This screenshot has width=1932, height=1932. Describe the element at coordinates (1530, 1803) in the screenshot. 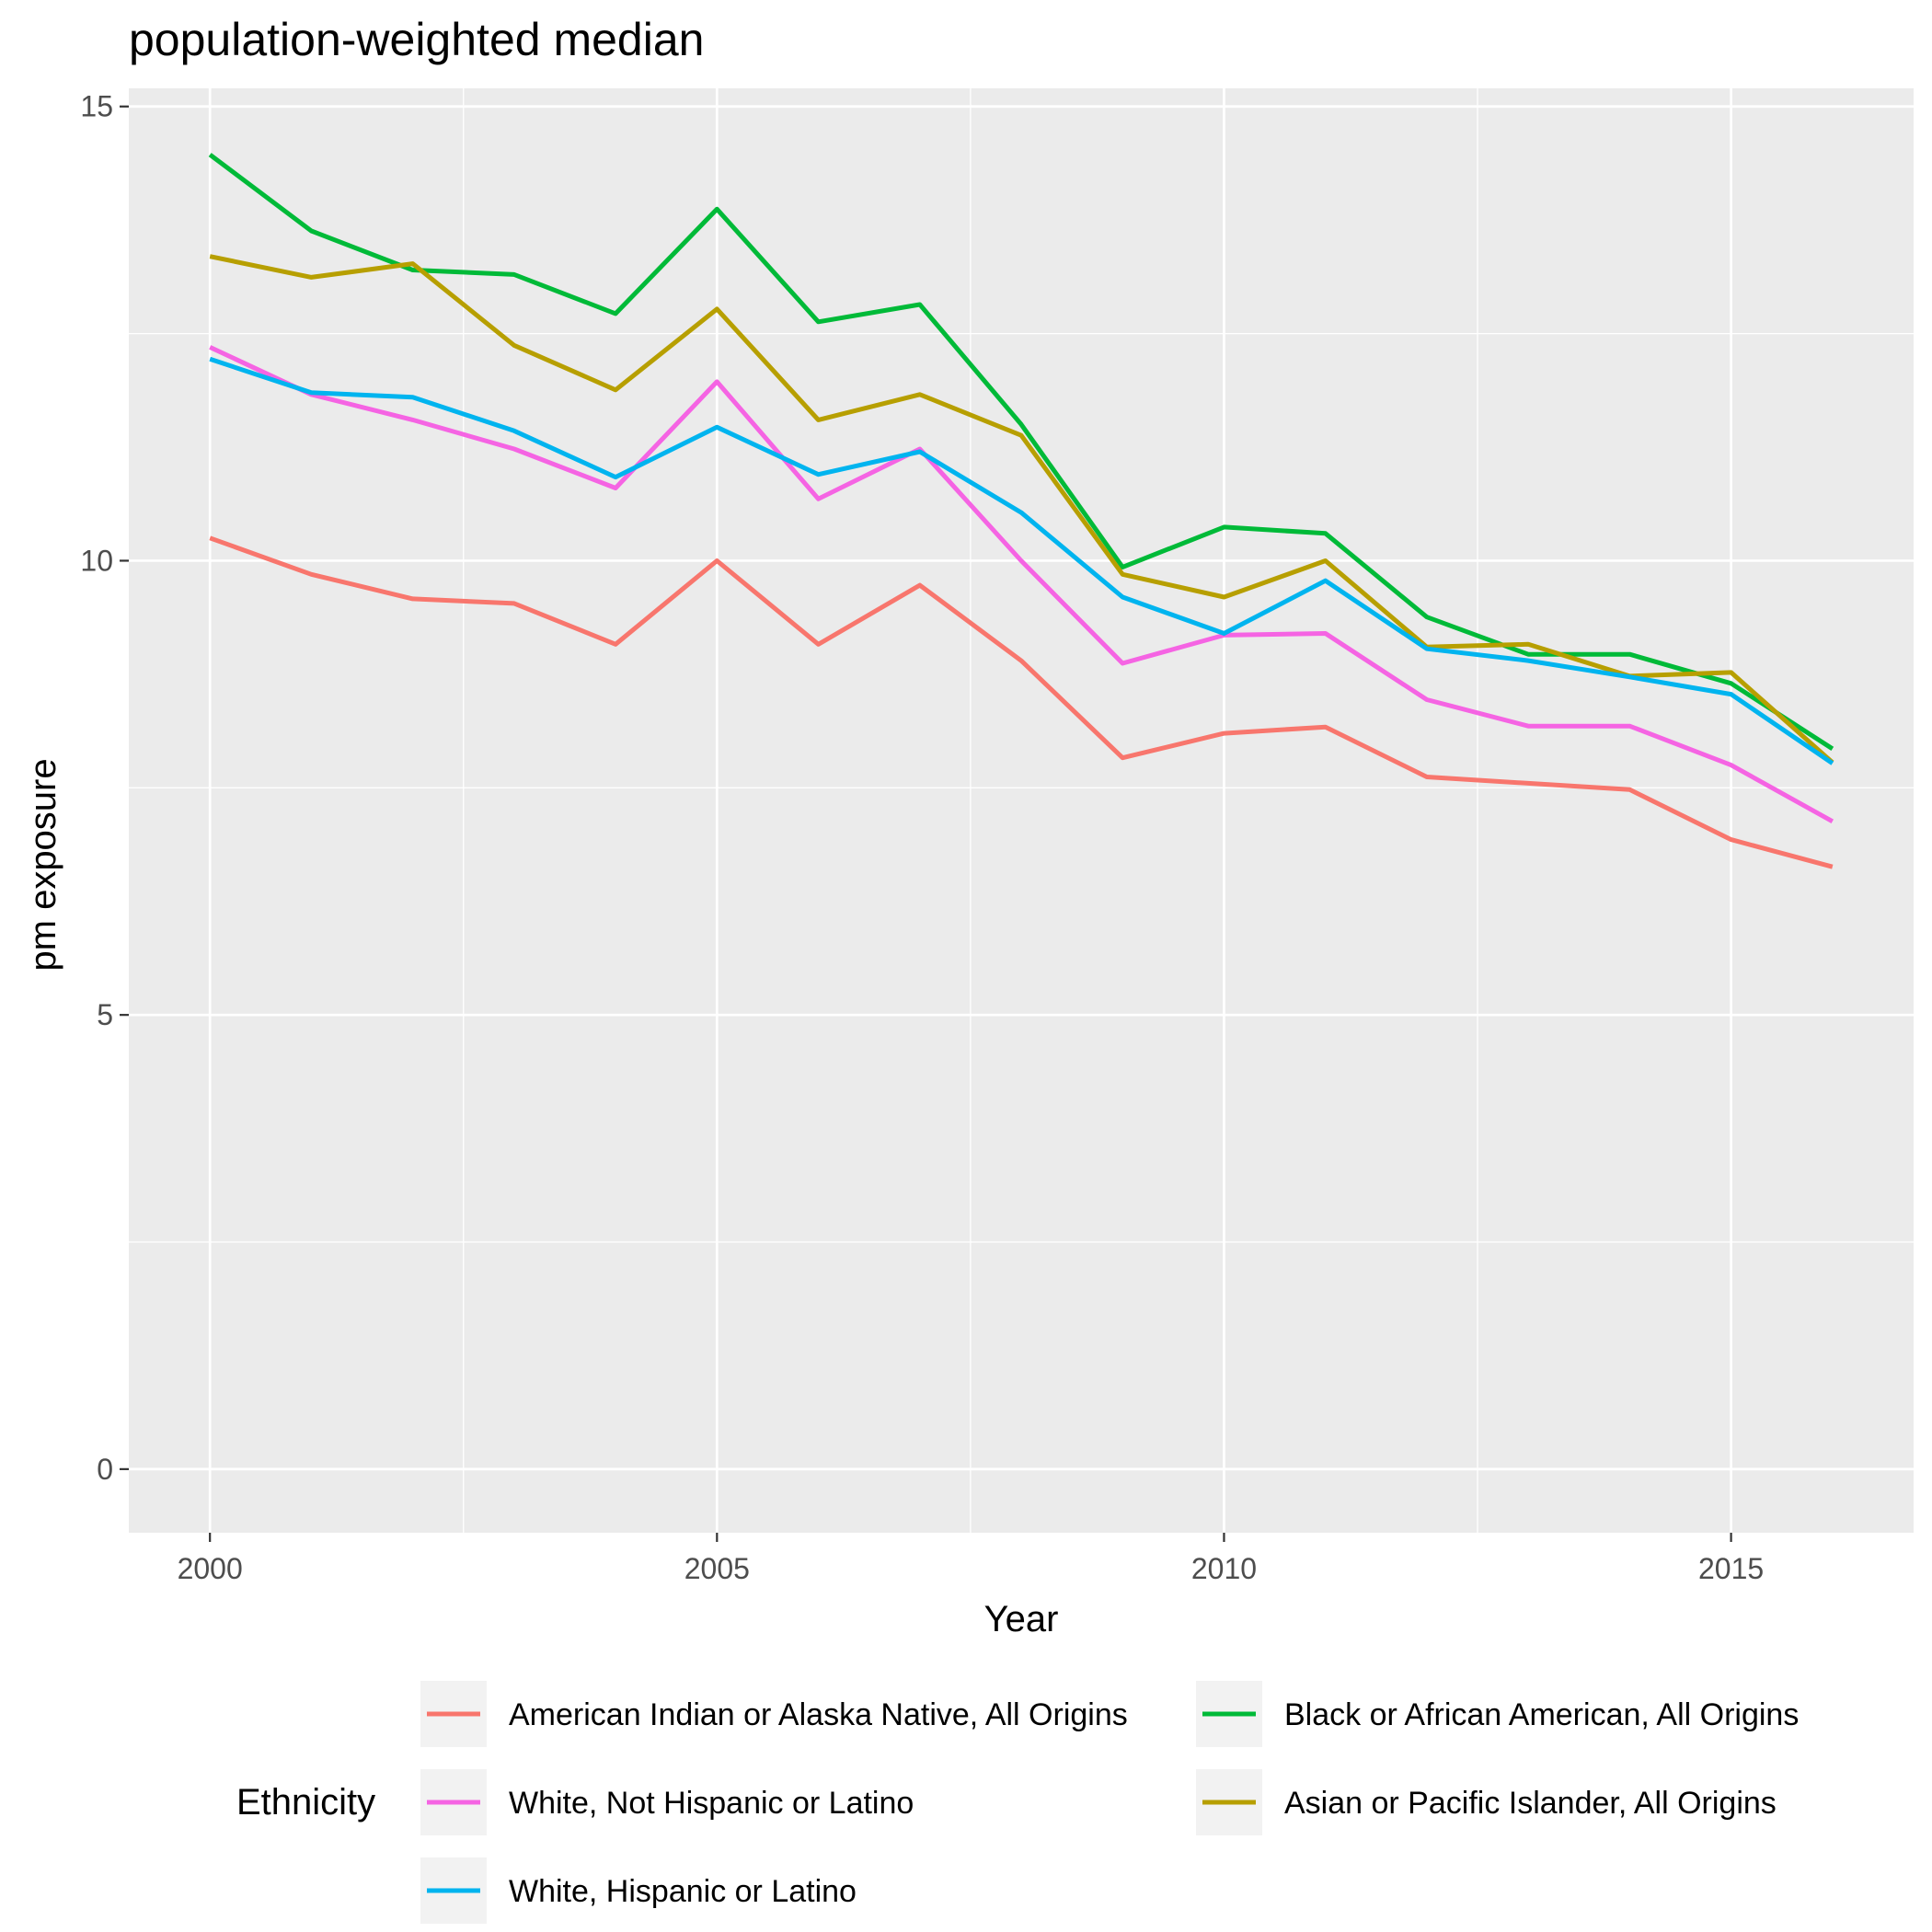

I see `legend-label: Asian or Pacific Islander, All Origins` at that location.